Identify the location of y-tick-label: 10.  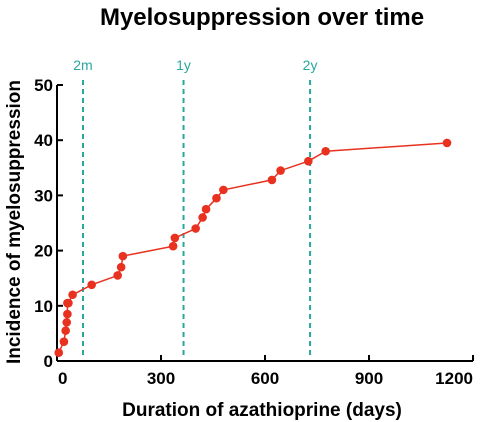
(43, 306).